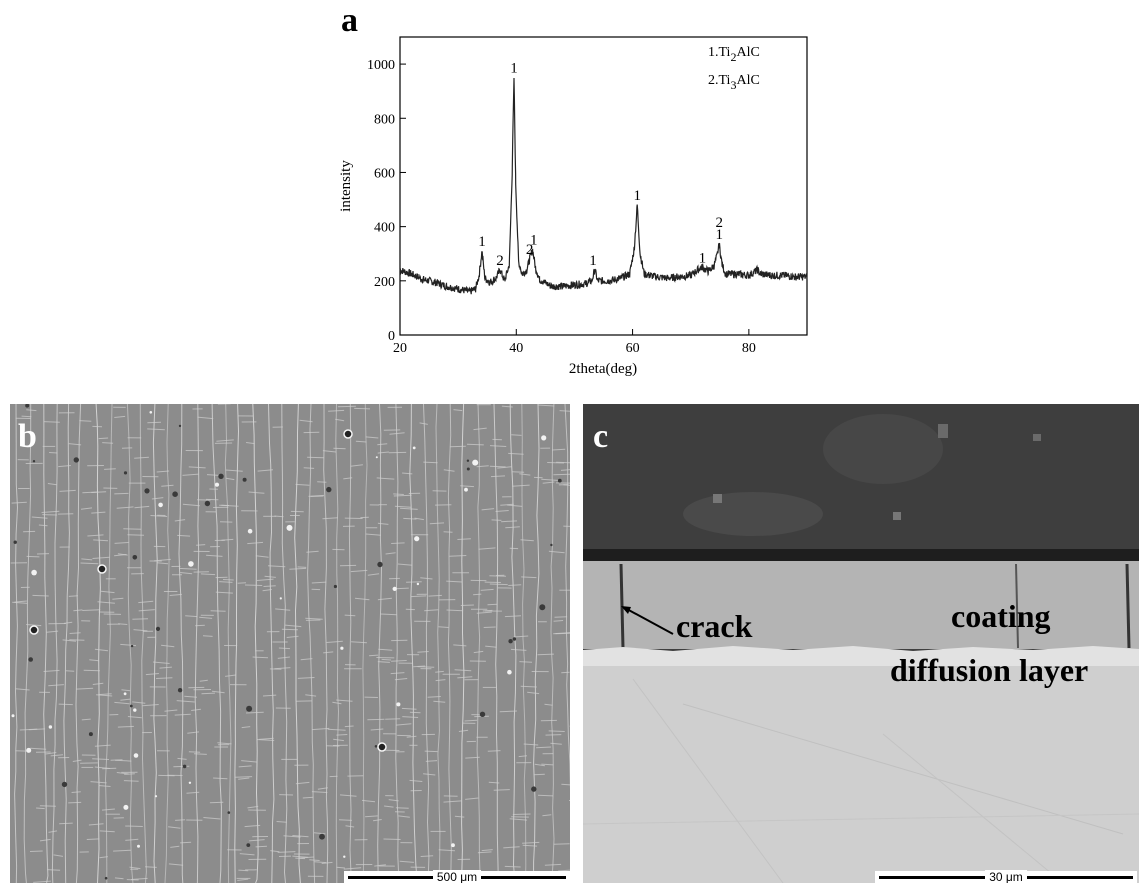 This screenshot has height=883, width=1139. I want to click on scale-bar-b-label: 500 μm, so click(457, 876).